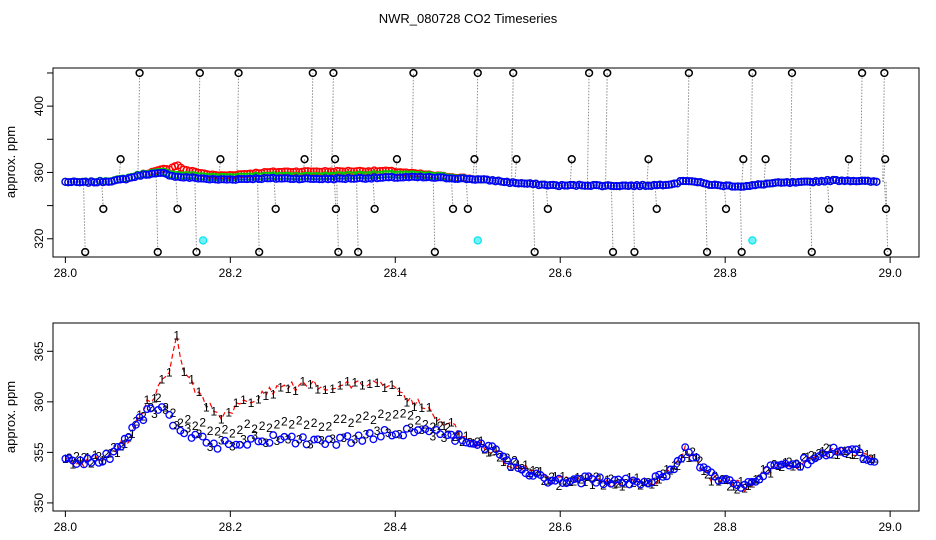 This screenshot has height=540, width=936. I want to click on top-x-tick-label: 28.2, so click(231, 273).